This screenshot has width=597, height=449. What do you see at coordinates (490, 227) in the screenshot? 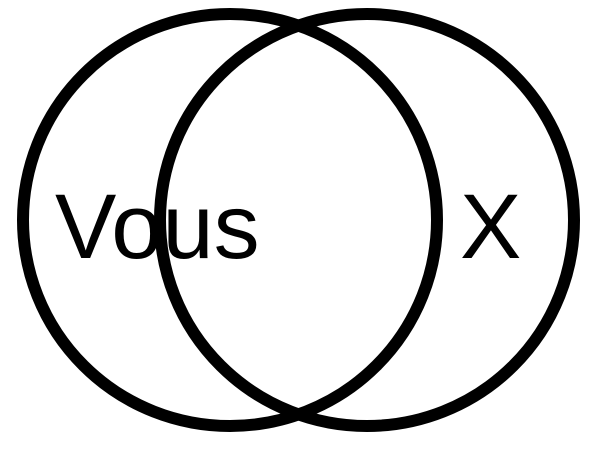
I see `right-set-label: X` at bounding box center [490, 227].